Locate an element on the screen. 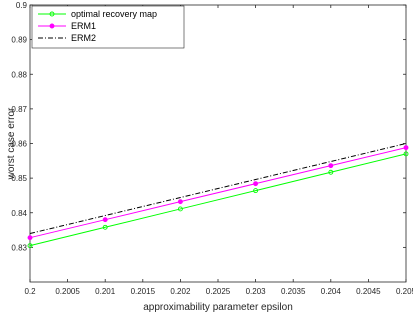 The width and height of the screenshot is (413, 320). legend-item: ERM1 is located at coordinates (67, 26).